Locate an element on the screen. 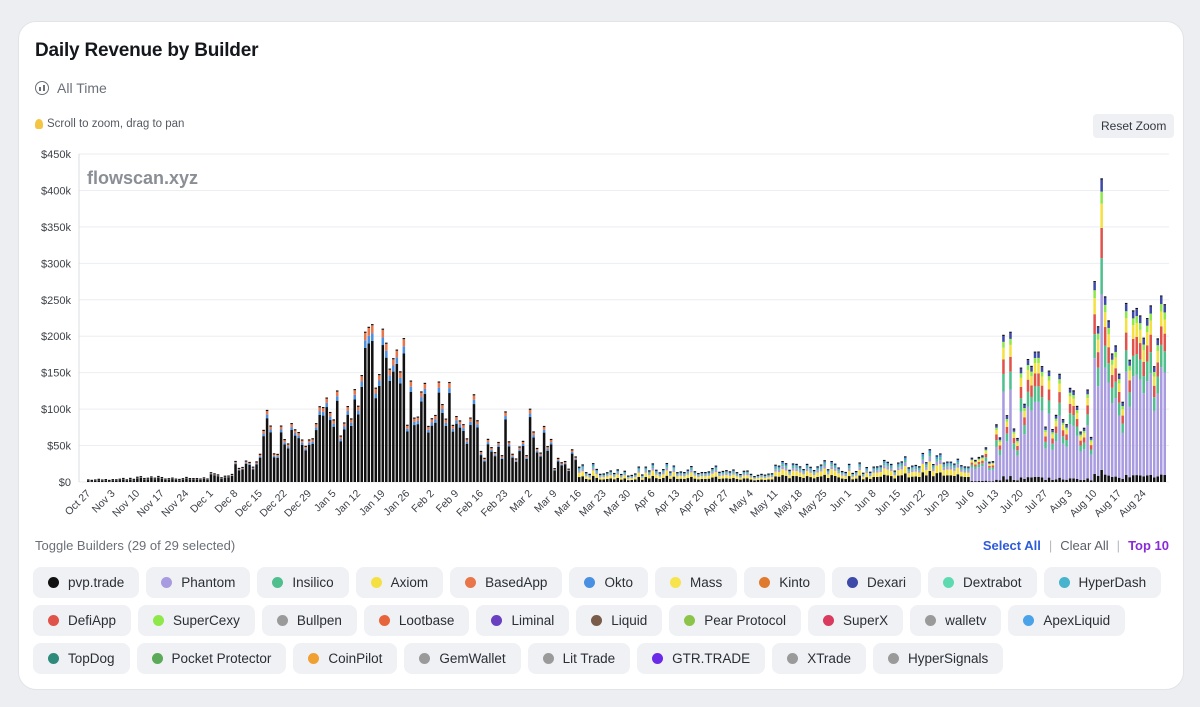 Image resolution: width=1200 pixels, height=707 pixels. builder-chip: XTrade is located at coordinates (819, 658).